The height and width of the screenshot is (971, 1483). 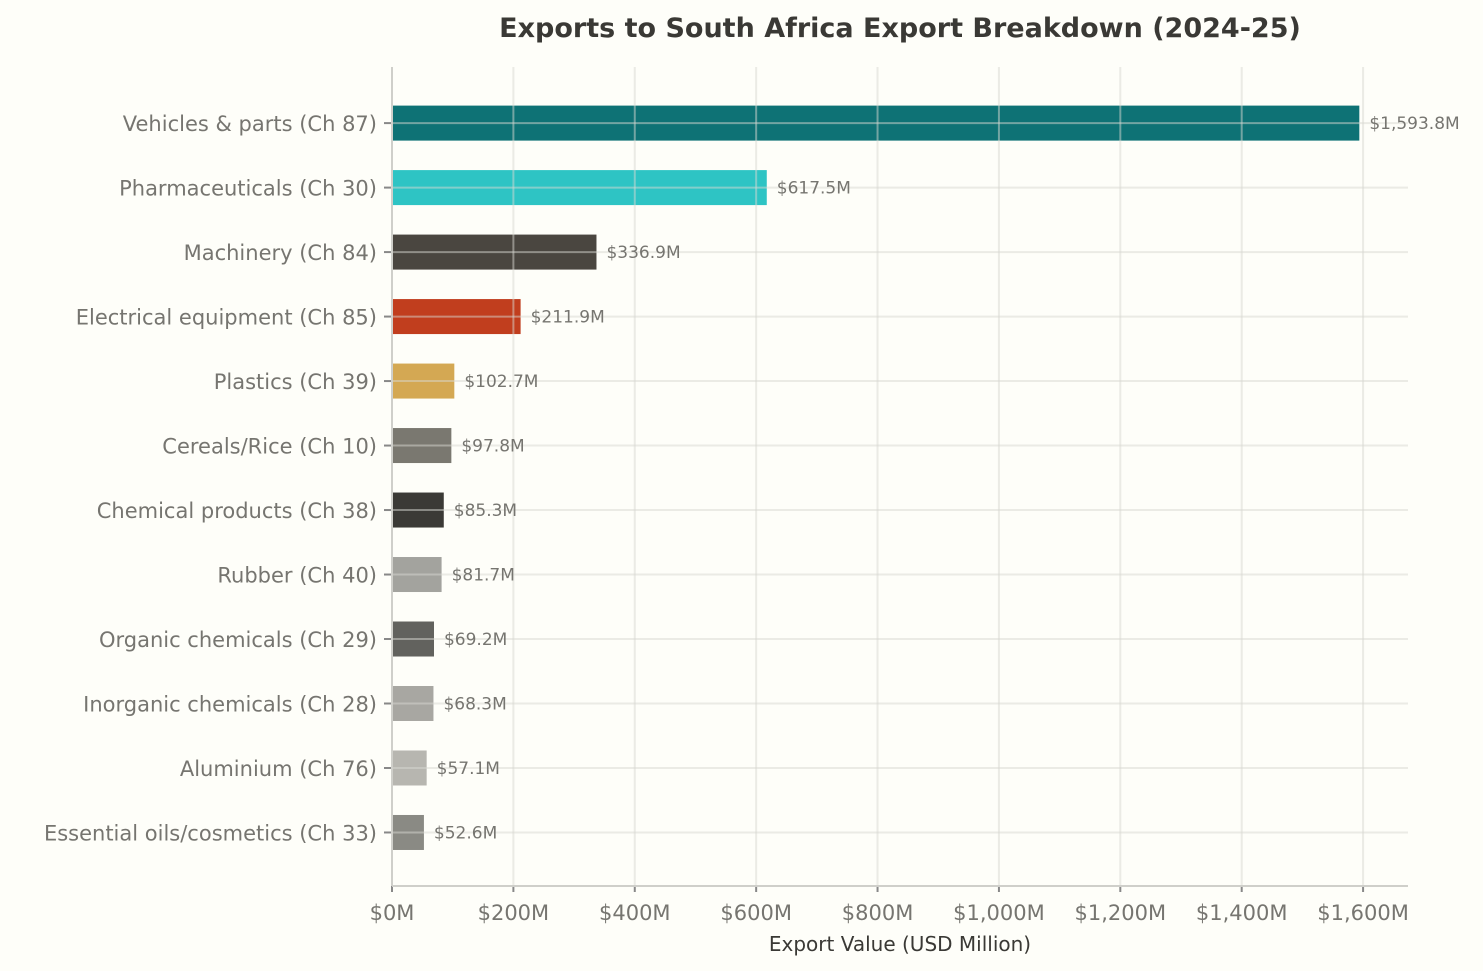 What do you see at coordinates (1121, 913) in the screenshot?
I see `x-tick-label: $1,200M` at bounding box center [1121, 913].